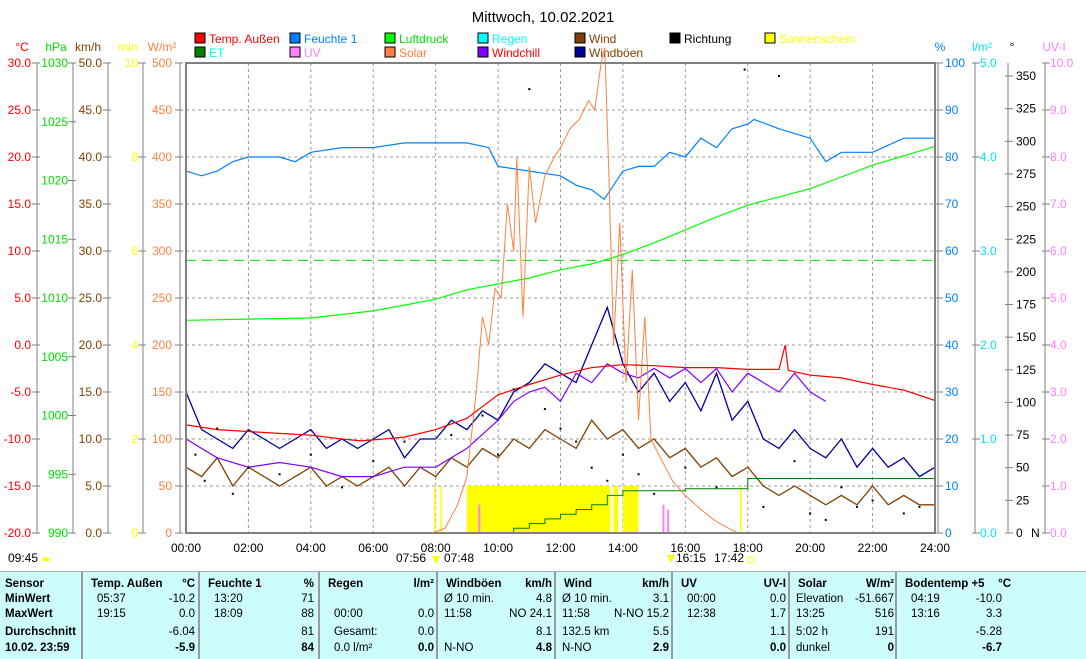 This screenshot has width=1086, height=659. Describe the element at coordinates (91, 204) in the screenshot. I see `left-axis-tick-label: 35.0` at that location.